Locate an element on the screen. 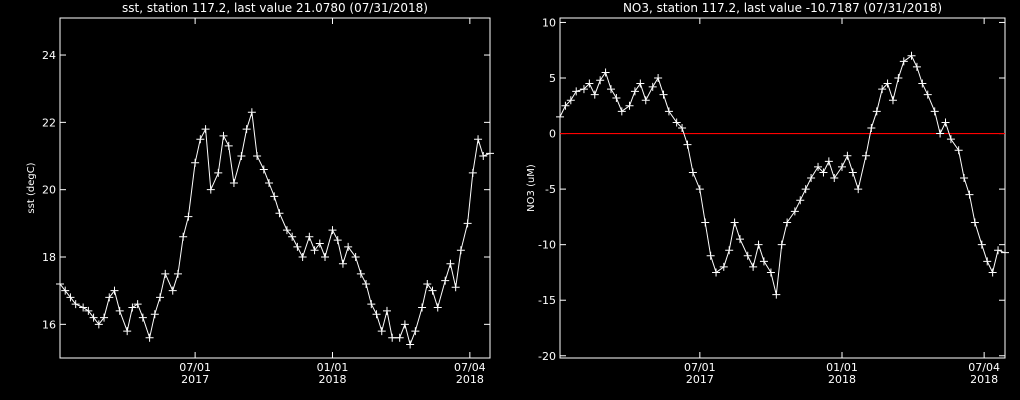 This screenshot has width=1020, height=400. x-tick-label: 07/04 is located at coordinates (470, 367).